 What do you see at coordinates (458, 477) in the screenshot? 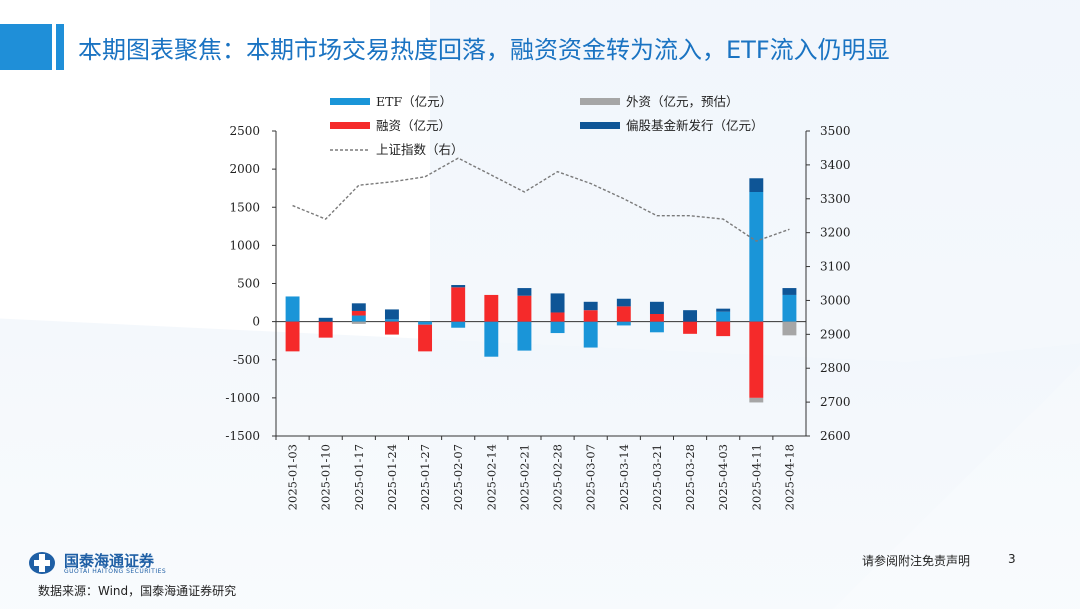
I see `x-tick-label: 2025-02-07` at bounding box center [458, 477].